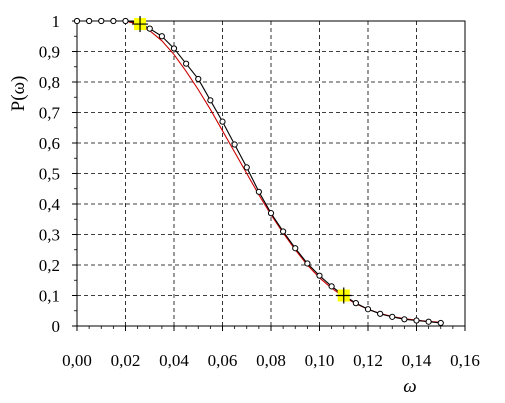 Image resolution: width=505 pixels, height=403 pixels. What do you see at coordinates (50, 204) in the screenshot?
I see `y-tick-label: 0,4` at bounding box center [50, 204].